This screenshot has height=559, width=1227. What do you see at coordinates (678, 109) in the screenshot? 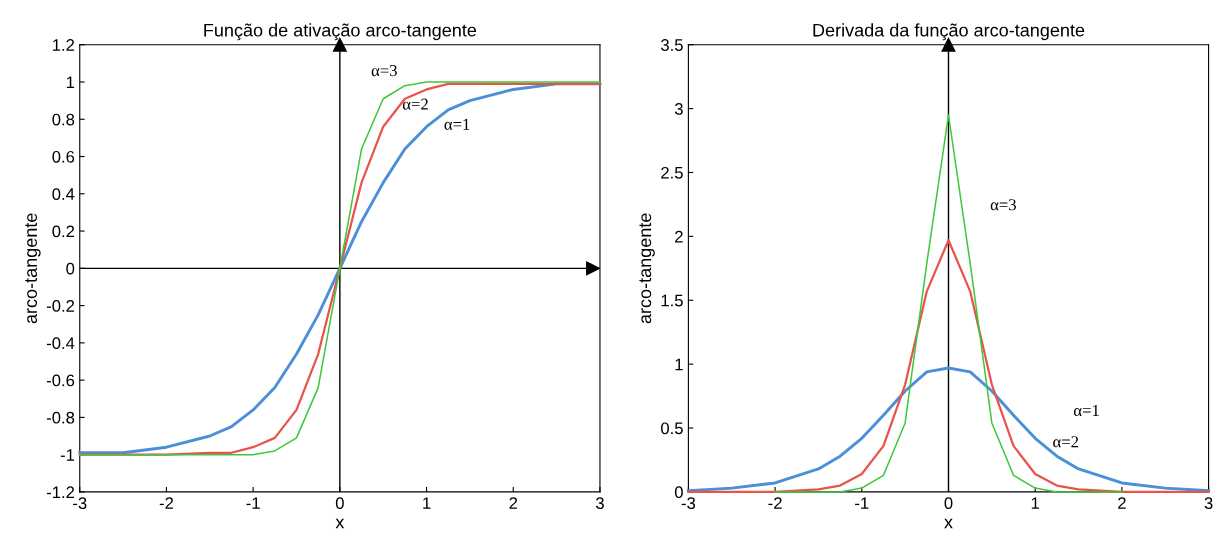
I see `y-tick-label: 3` at bounding box center [678, 109].